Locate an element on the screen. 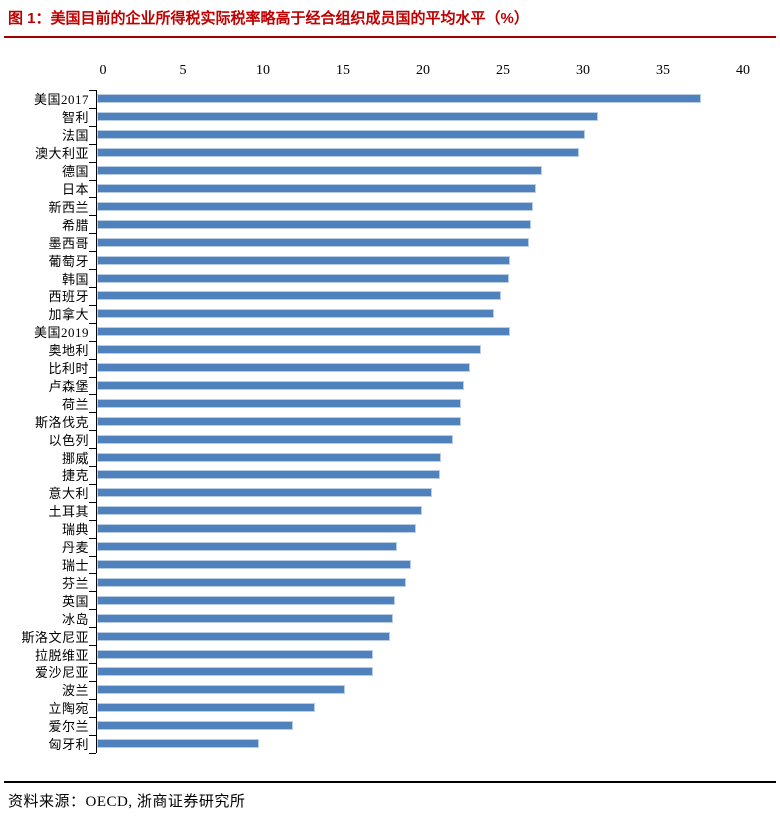 The height and width of the screenshot is (820, 780). chart-row: 葡萄牙 is located at coordinates (390, 260).